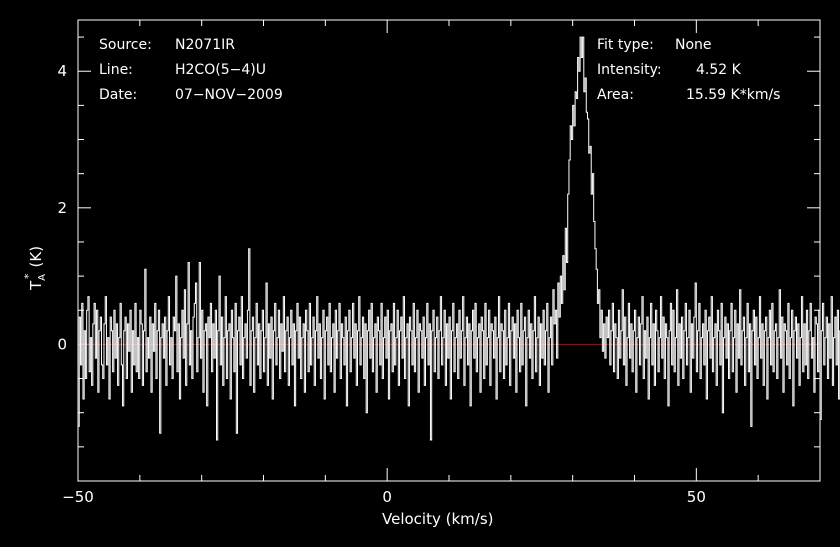 This screenshot has height=547, width=840. Describe the element at coordinates (615, 95) in the screenshot. I see `area-key: Area:` at that location.